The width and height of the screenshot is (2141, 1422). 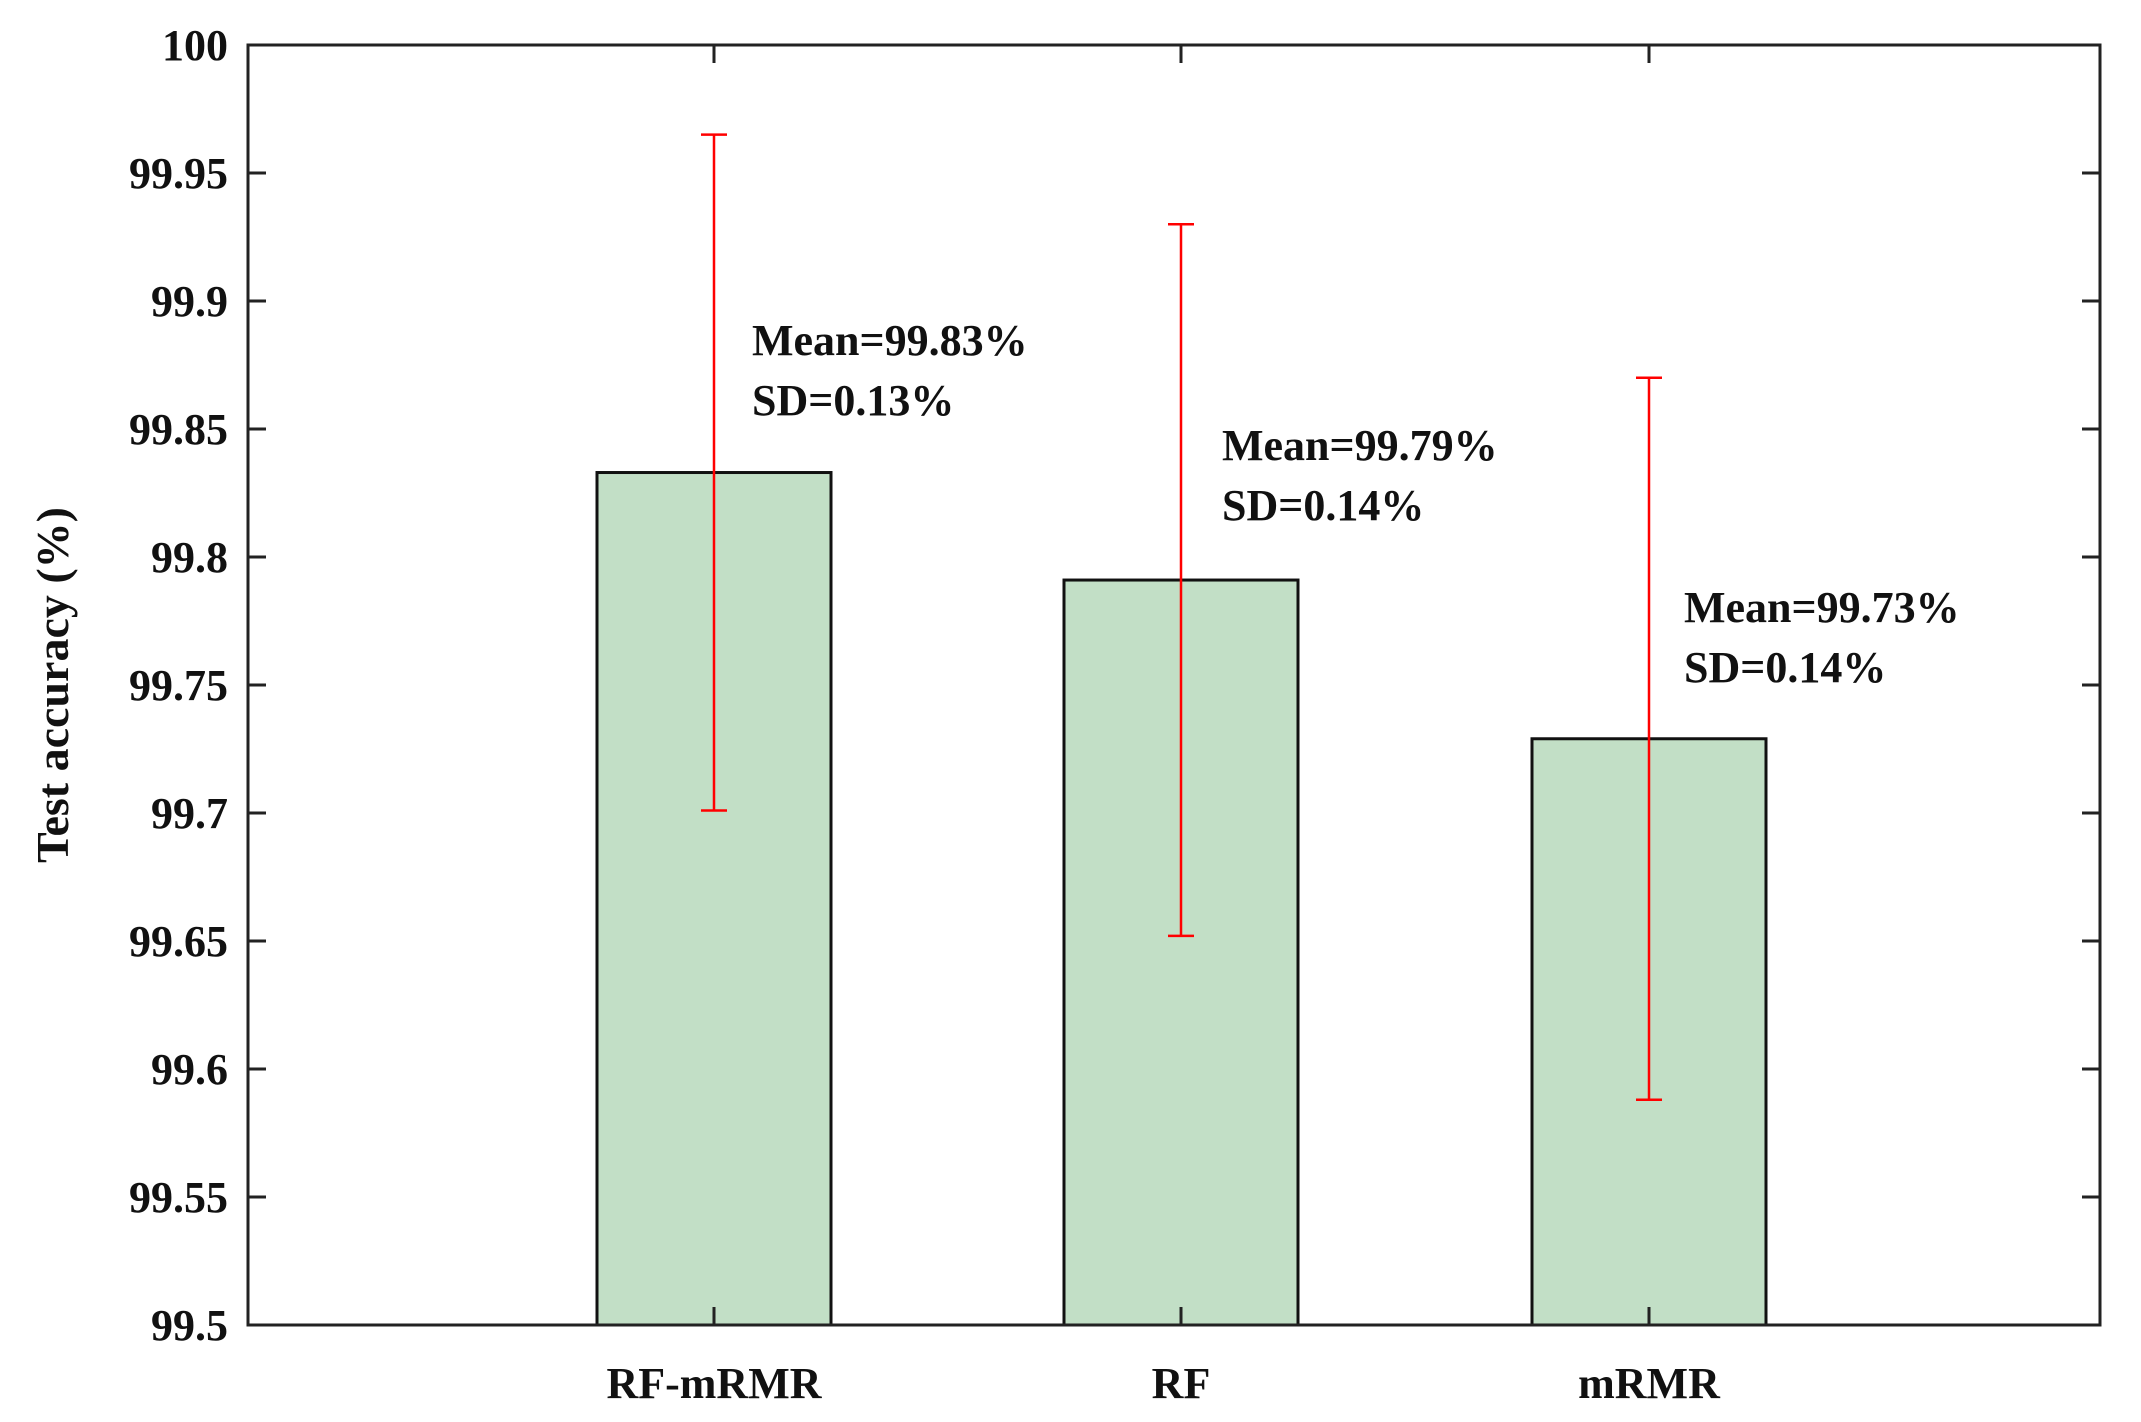 I want to click on error-bar-mrmr, so click(x=1649, y=738).